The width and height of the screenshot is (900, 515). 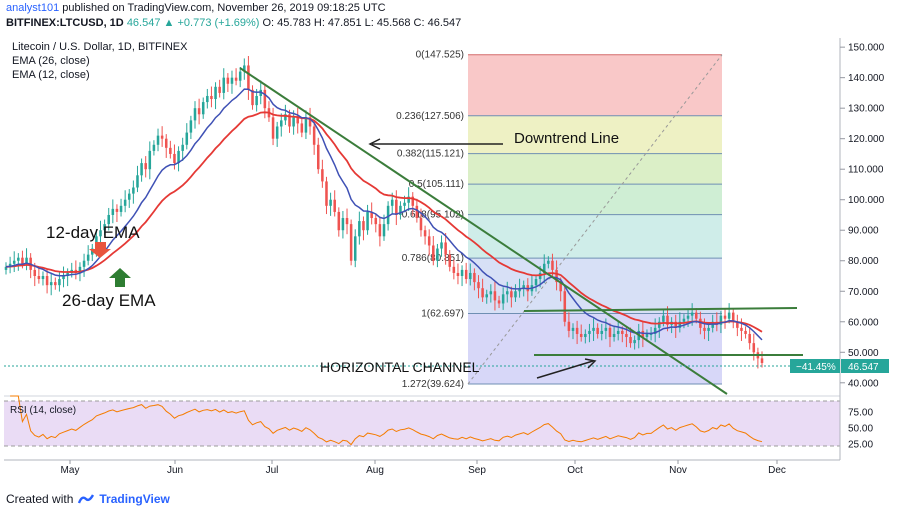 I want to click on created-with-text: Created with, so click(x=40, y=499).